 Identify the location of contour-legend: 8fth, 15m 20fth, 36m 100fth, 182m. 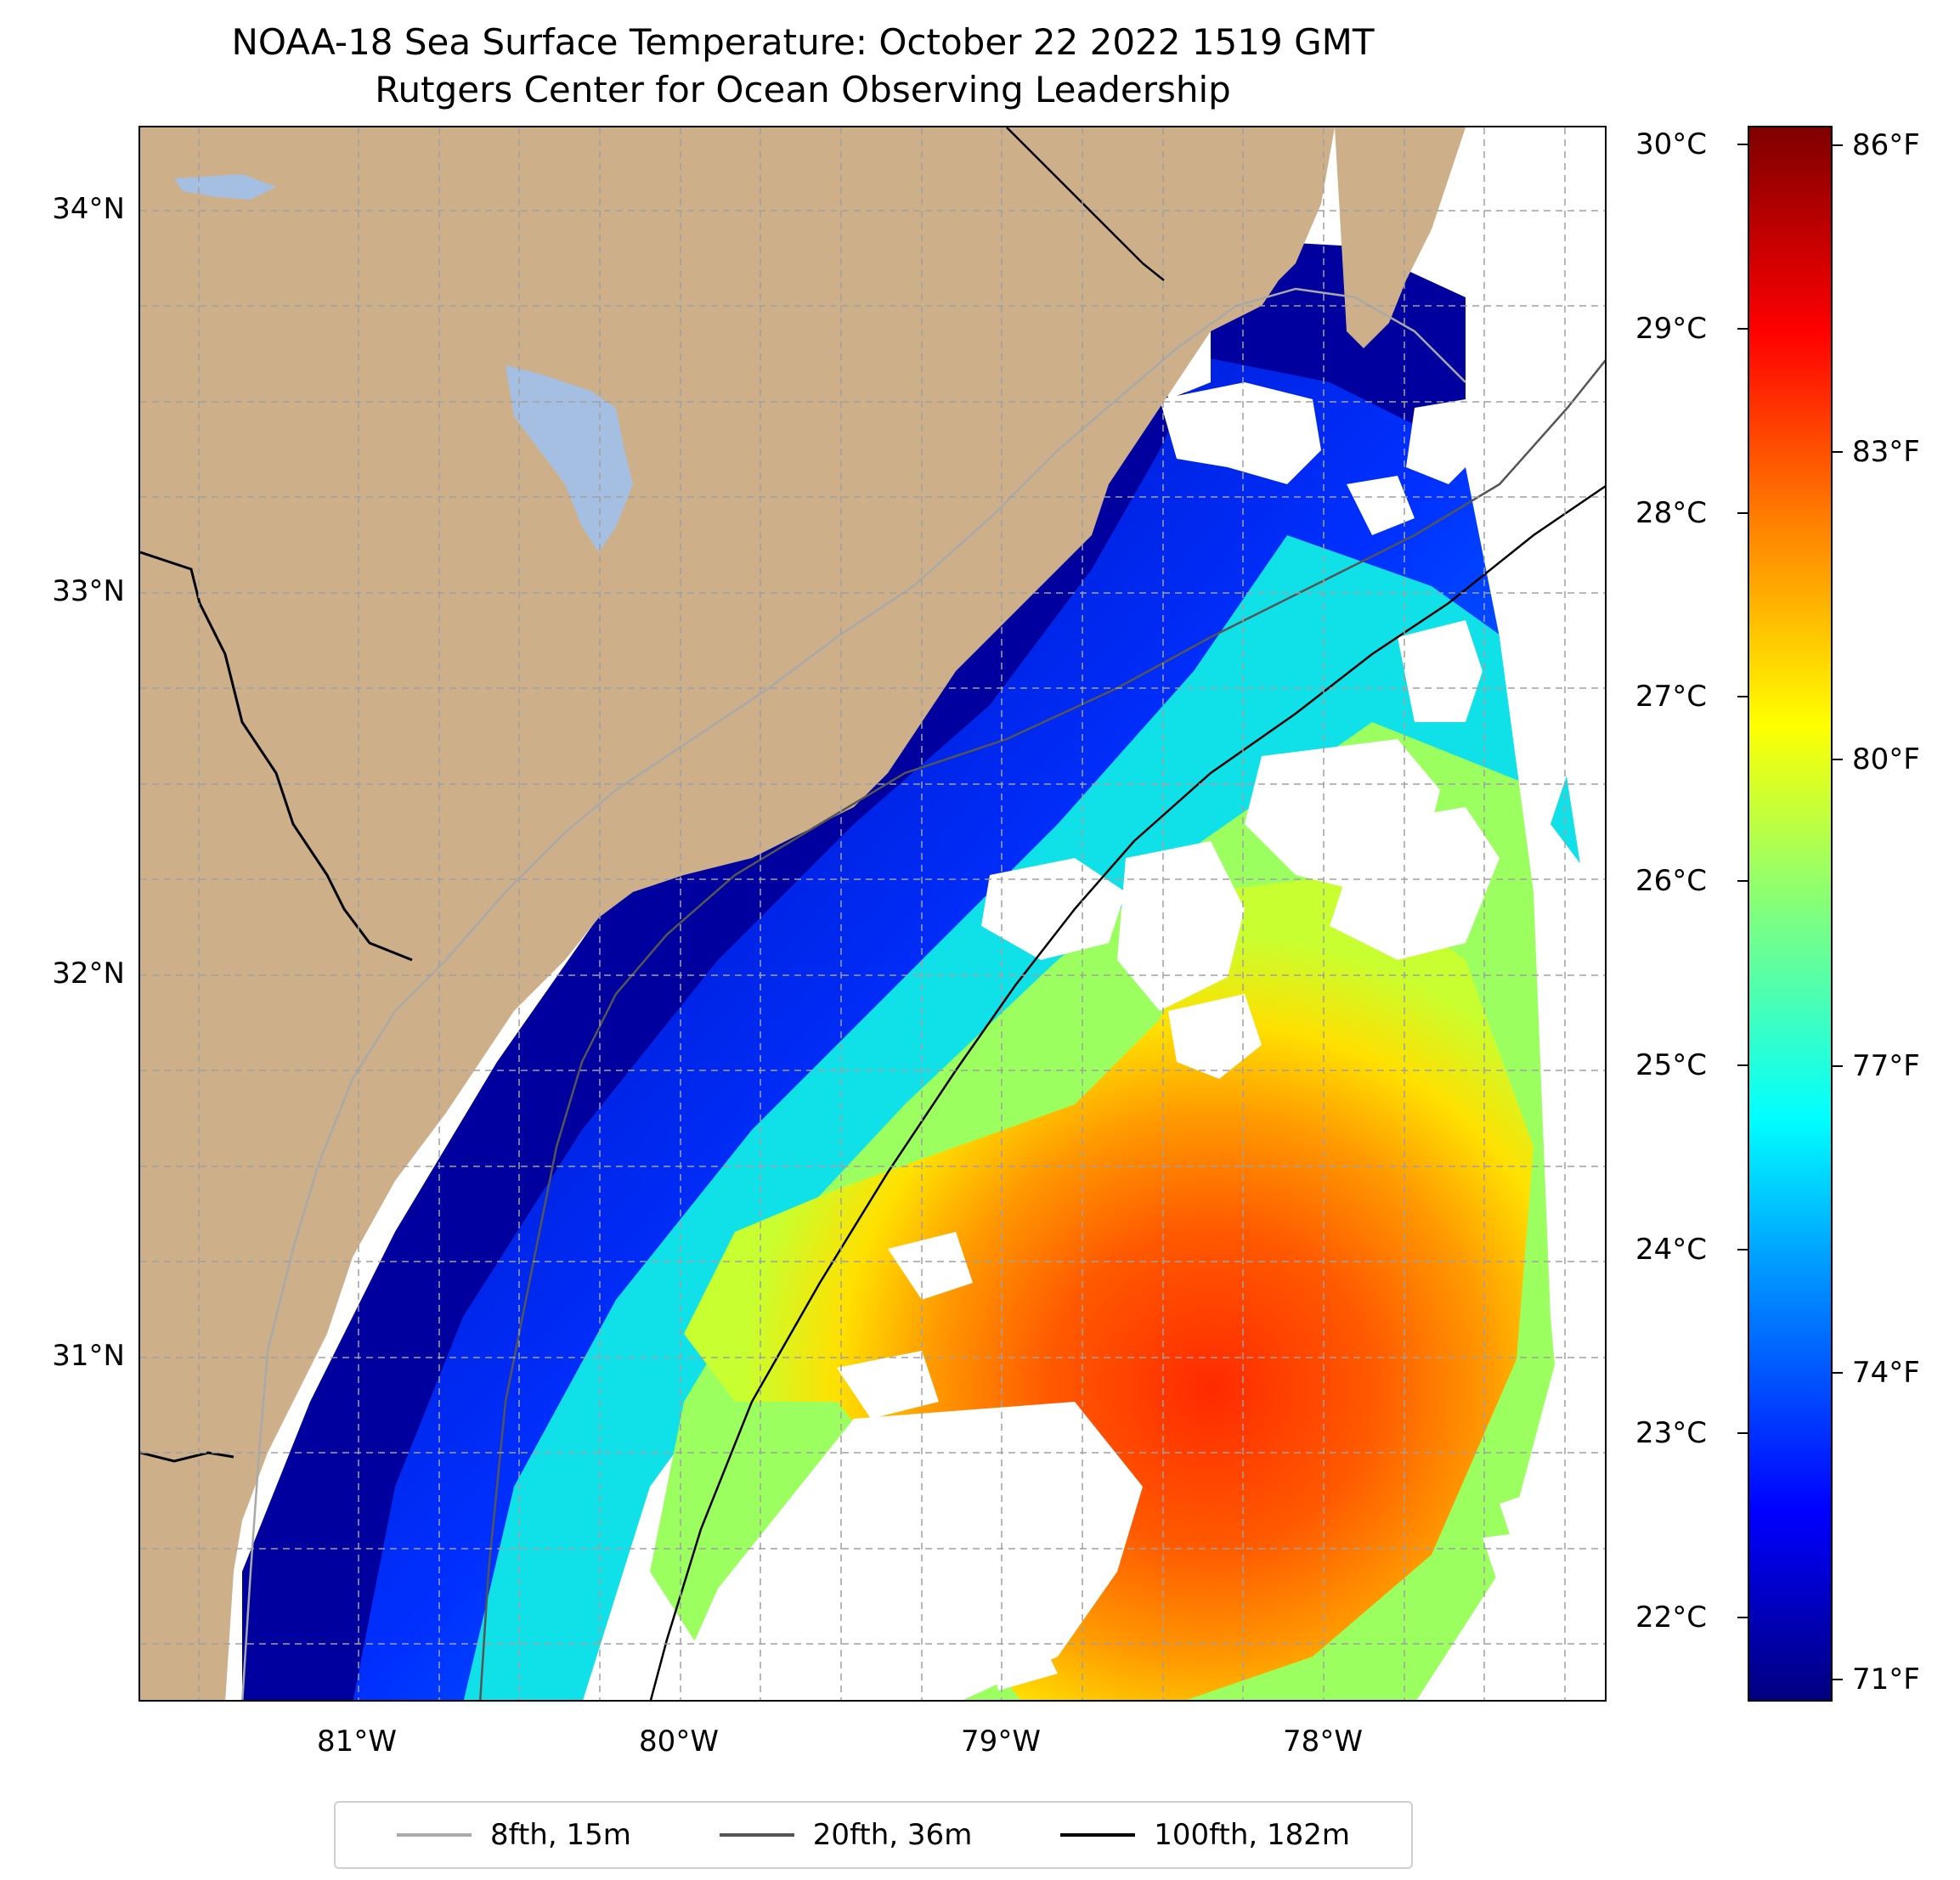
(874, 1835).